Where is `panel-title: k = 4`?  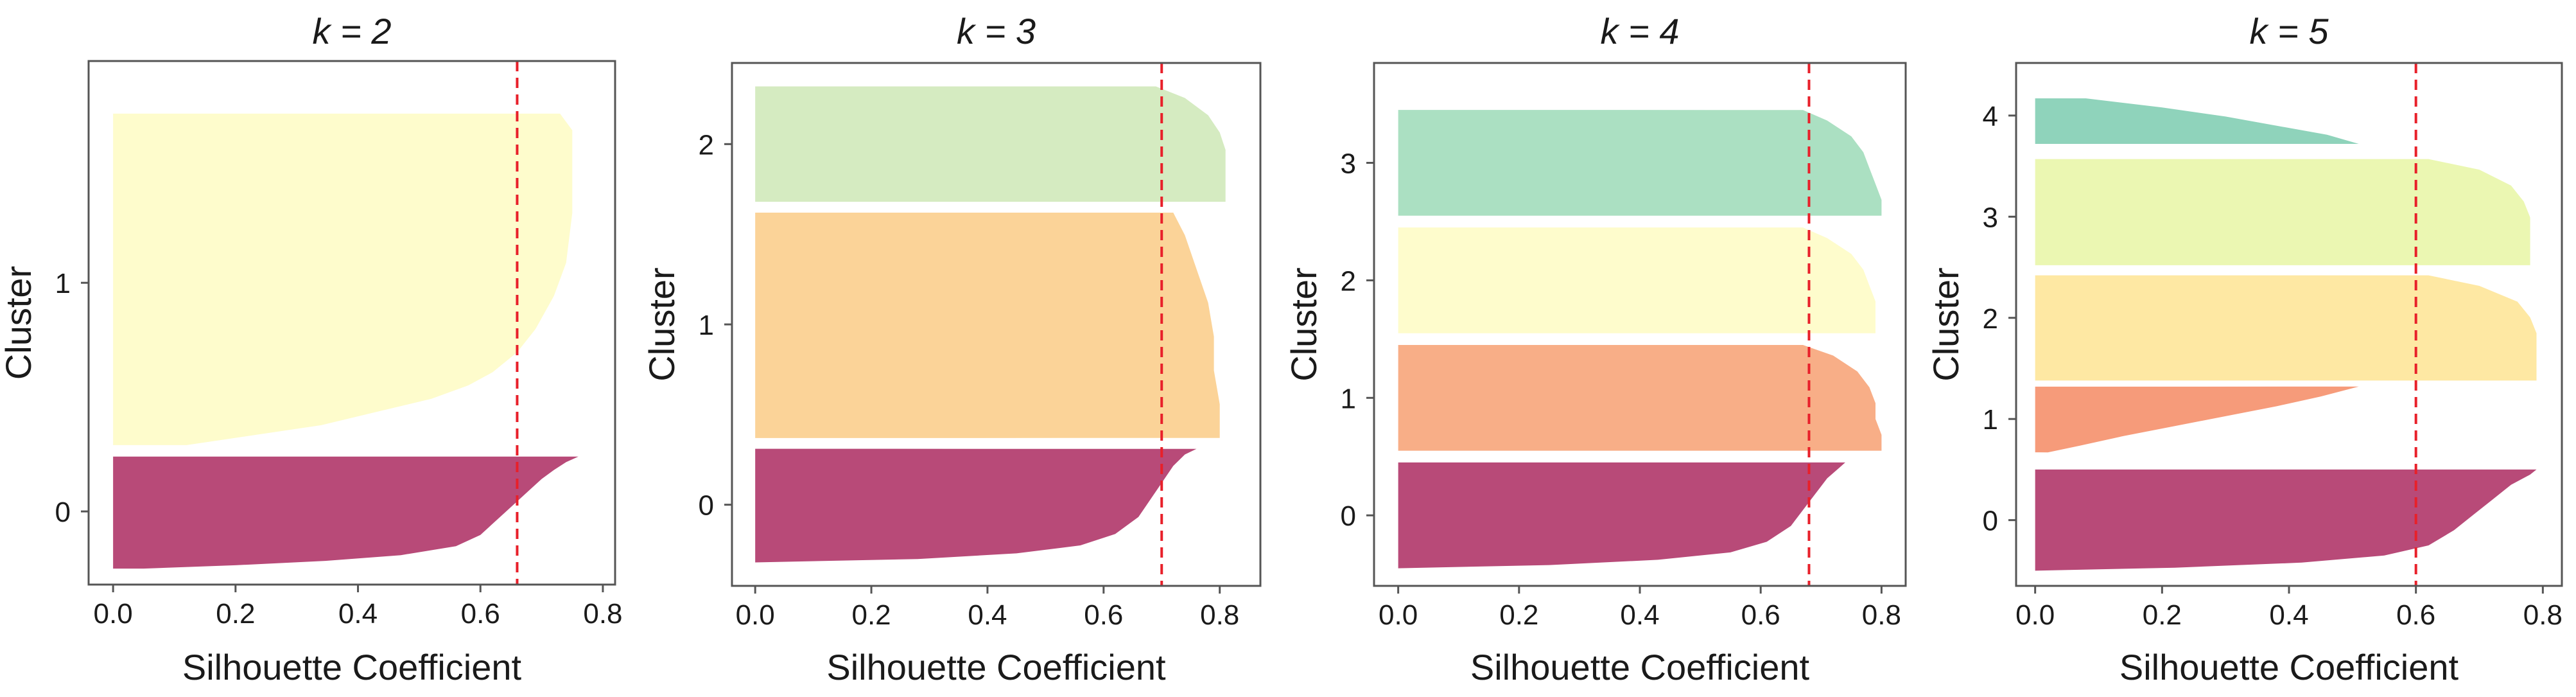
panel-title: k = 4 is located at coordinates (1640, 31).